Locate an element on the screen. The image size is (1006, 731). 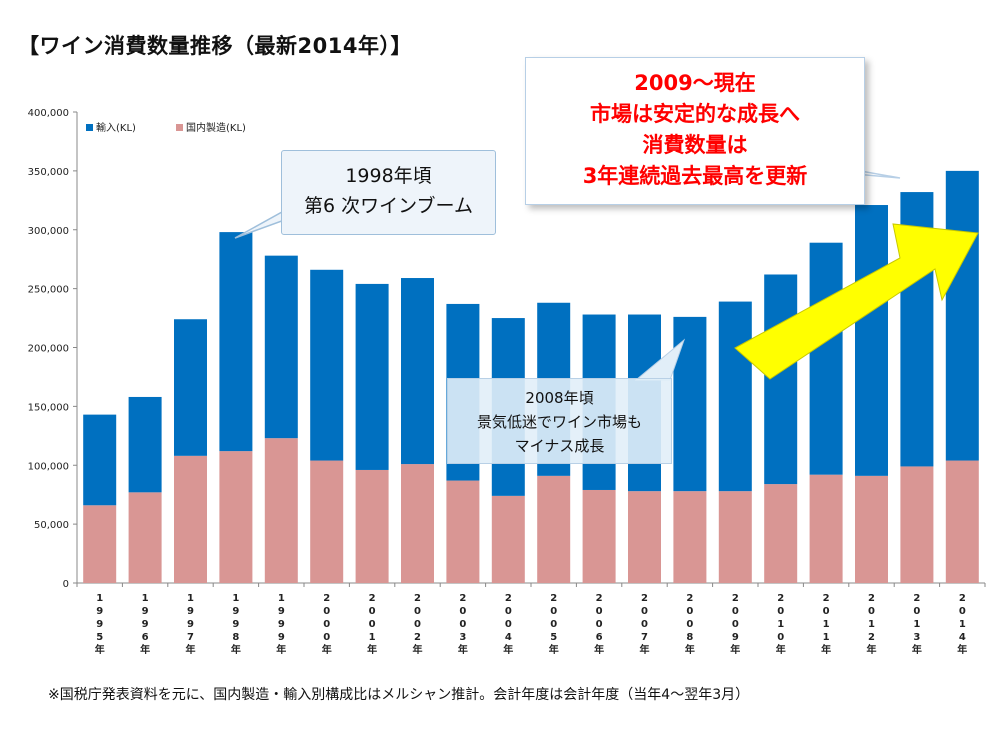
x-tick-label: 1 9 9 5年 is located at coordinates (100, 624).